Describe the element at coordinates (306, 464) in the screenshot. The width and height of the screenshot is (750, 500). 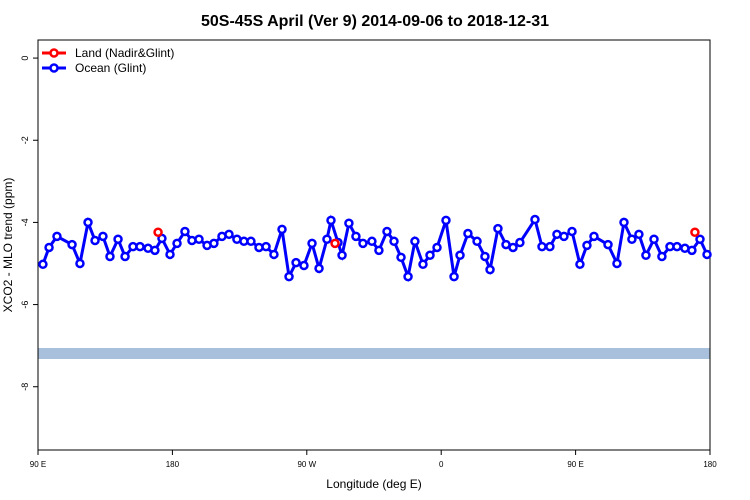
I see `x-tick-label: 90 W` at that location.